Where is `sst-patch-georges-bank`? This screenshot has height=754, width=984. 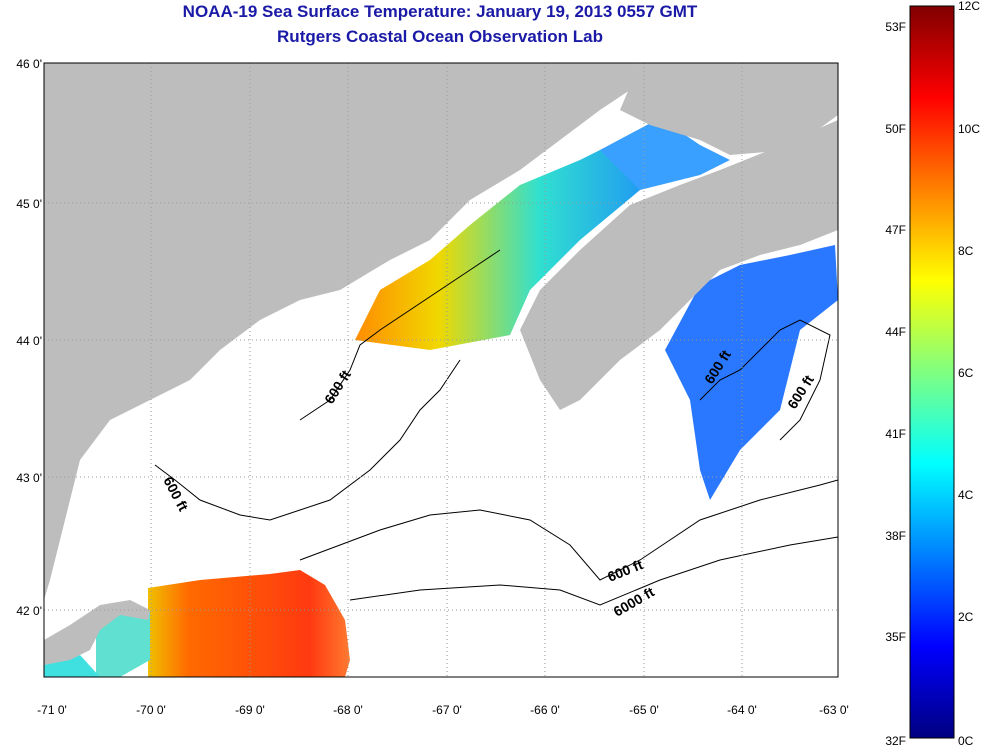
sst-patch-georges-bank is located at coordinates (249, 623).